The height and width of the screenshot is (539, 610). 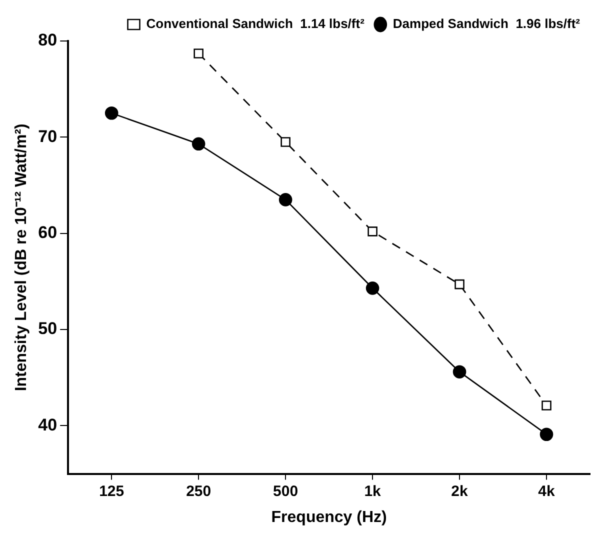 I want to click on y-axis-title: Intensity Level (dB re 10⁻¹² Watt/m²), so click(x=21, y=258).